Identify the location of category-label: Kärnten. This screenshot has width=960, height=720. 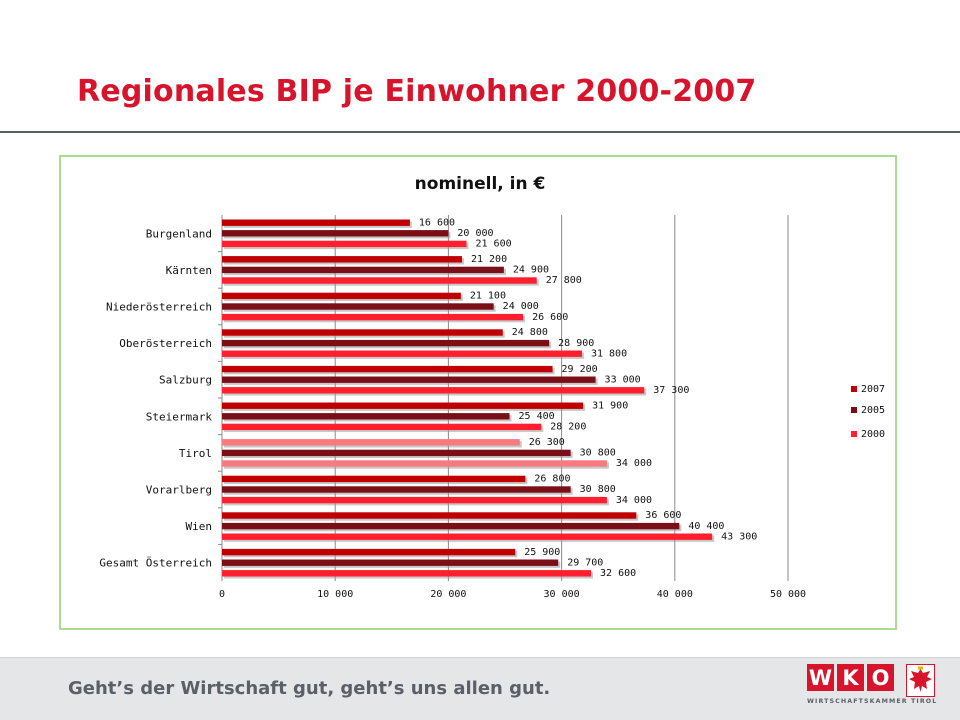
(189, 270).